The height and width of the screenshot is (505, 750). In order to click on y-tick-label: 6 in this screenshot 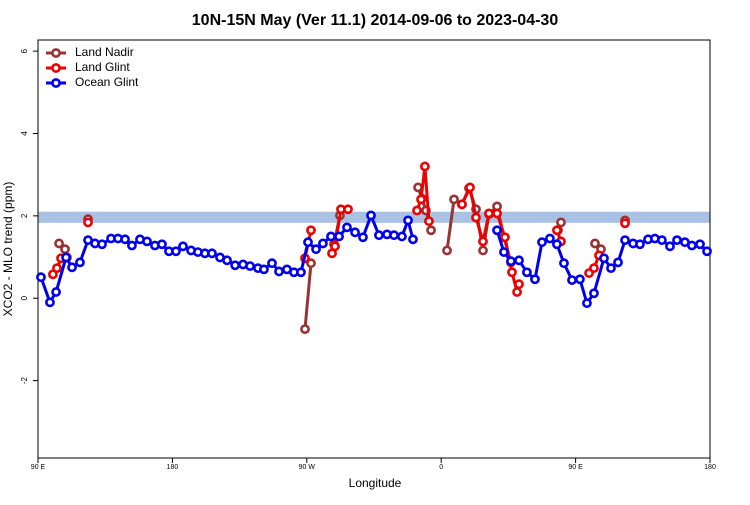, I will do `click(24, 50)`.